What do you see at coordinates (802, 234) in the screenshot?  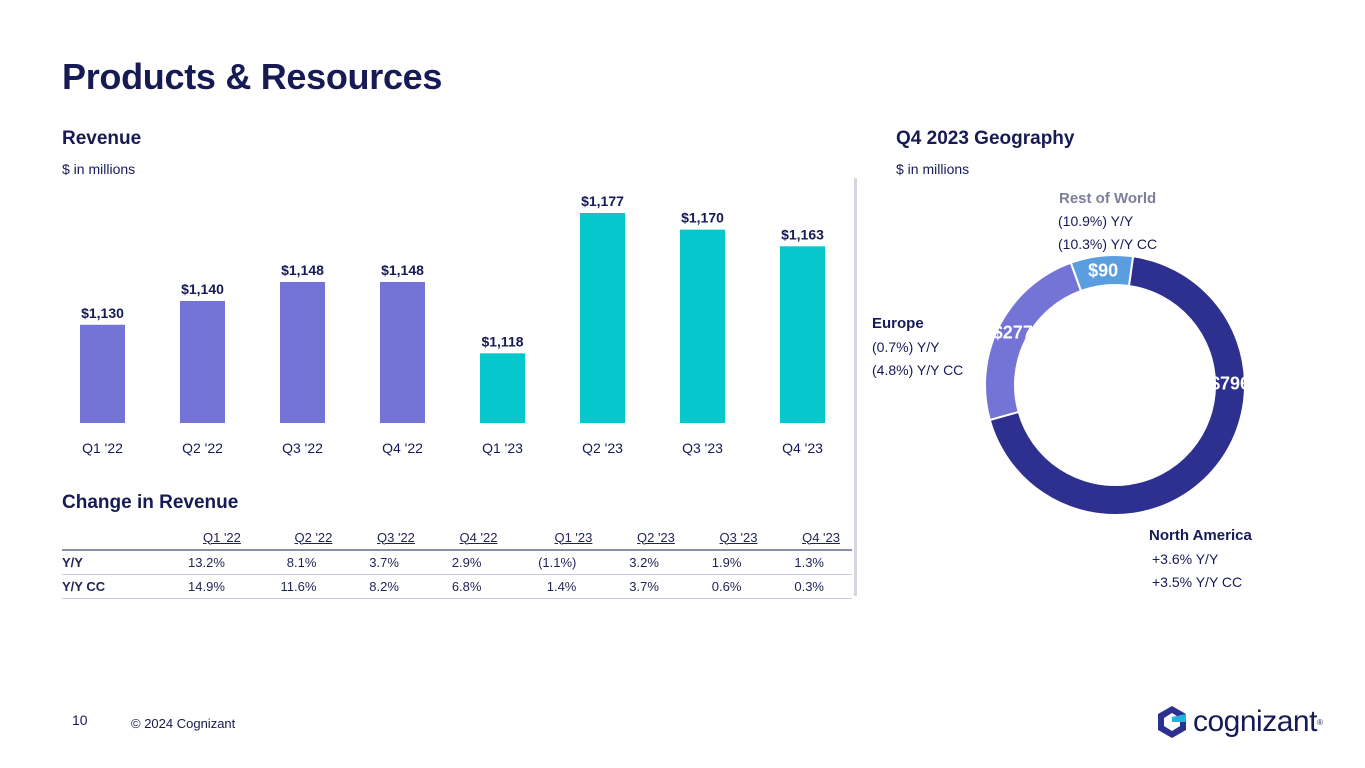 I see `bar-value-label: $1,163` at bounding box center [802, 234].